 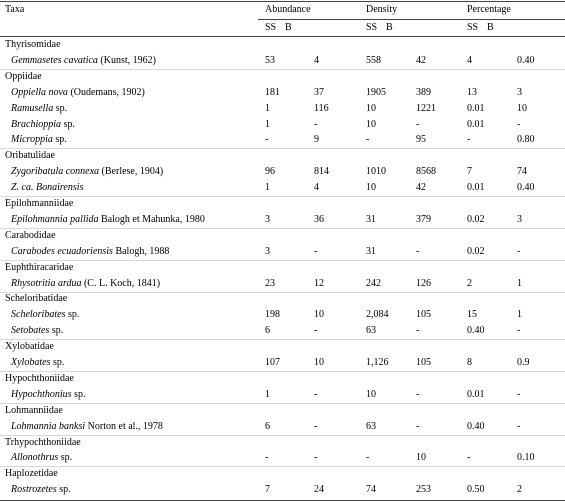 I want to click on value: 6, so click(x=267, y=331).